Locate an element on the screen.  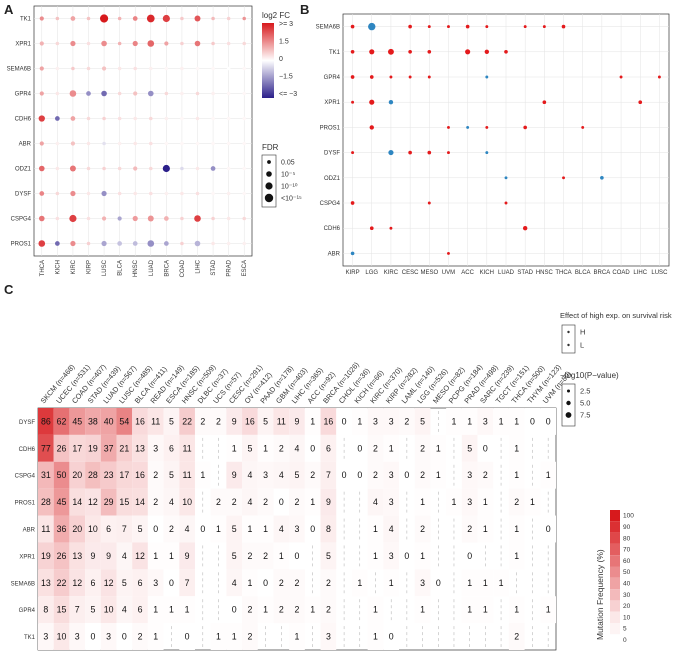
panel-a-legend-fc-tick: <= −3 is located at coordinates (288, 94).